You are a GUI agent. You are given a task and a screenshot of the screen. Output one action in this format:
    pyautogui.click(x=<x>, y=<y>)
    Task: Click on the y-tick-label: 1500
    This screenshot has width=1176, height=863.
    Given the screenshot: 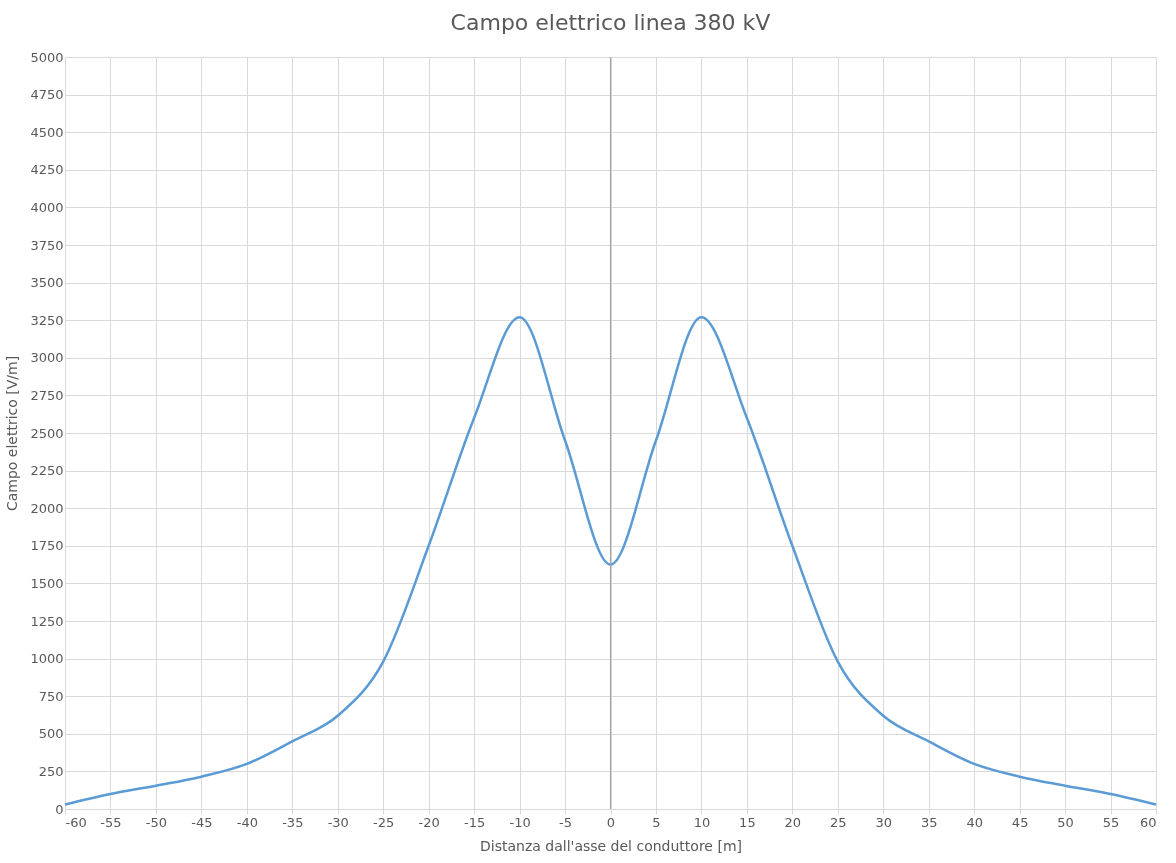 What is the action you would take?
    pyautogui.click(x=47, y=583)
    